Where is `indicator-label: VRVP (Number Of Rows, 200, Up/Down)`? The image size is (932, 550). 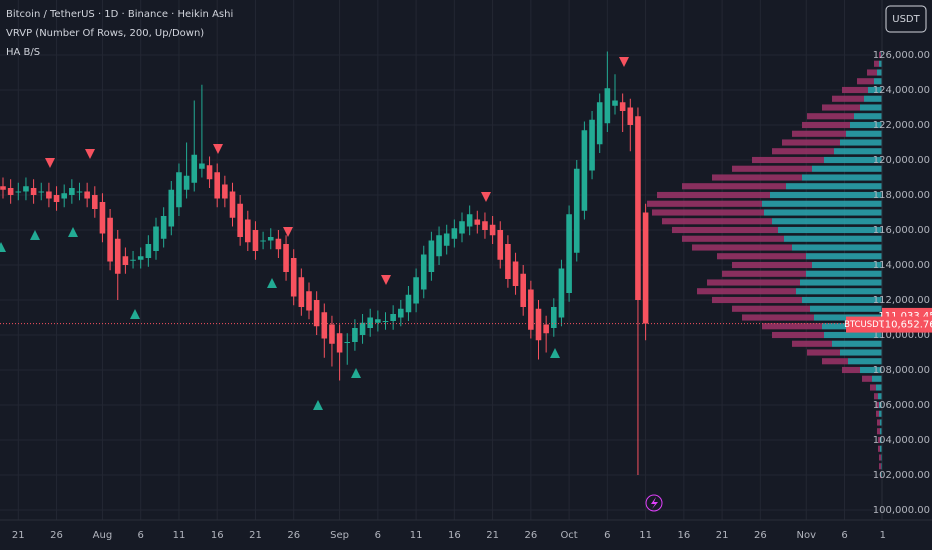
indicator-label: VRVP (Number Of Rows, 200, Up/Down) is located at coordinates (105, 33).